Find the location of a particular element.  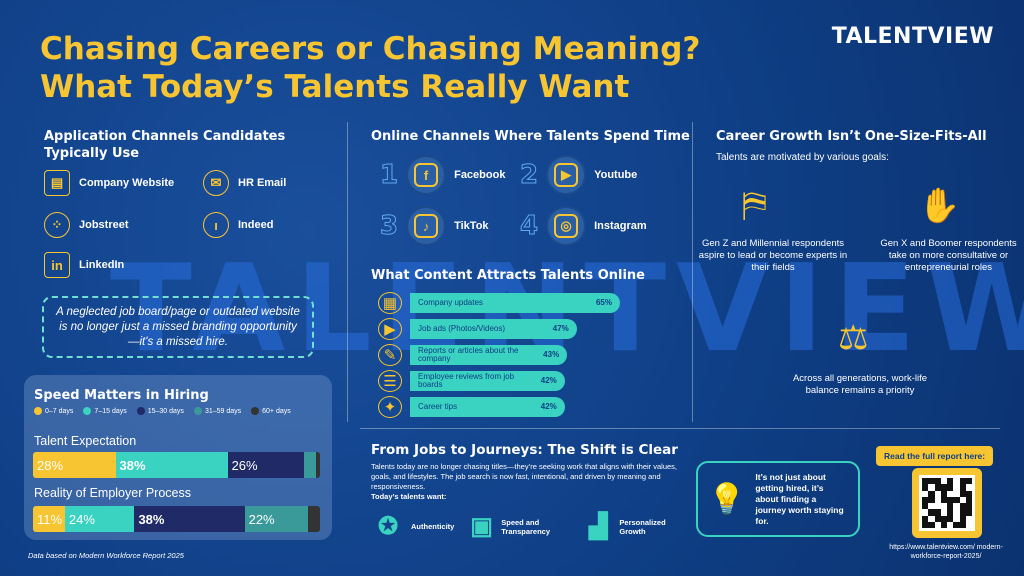

qr-code is located at coordinates (947, 503).